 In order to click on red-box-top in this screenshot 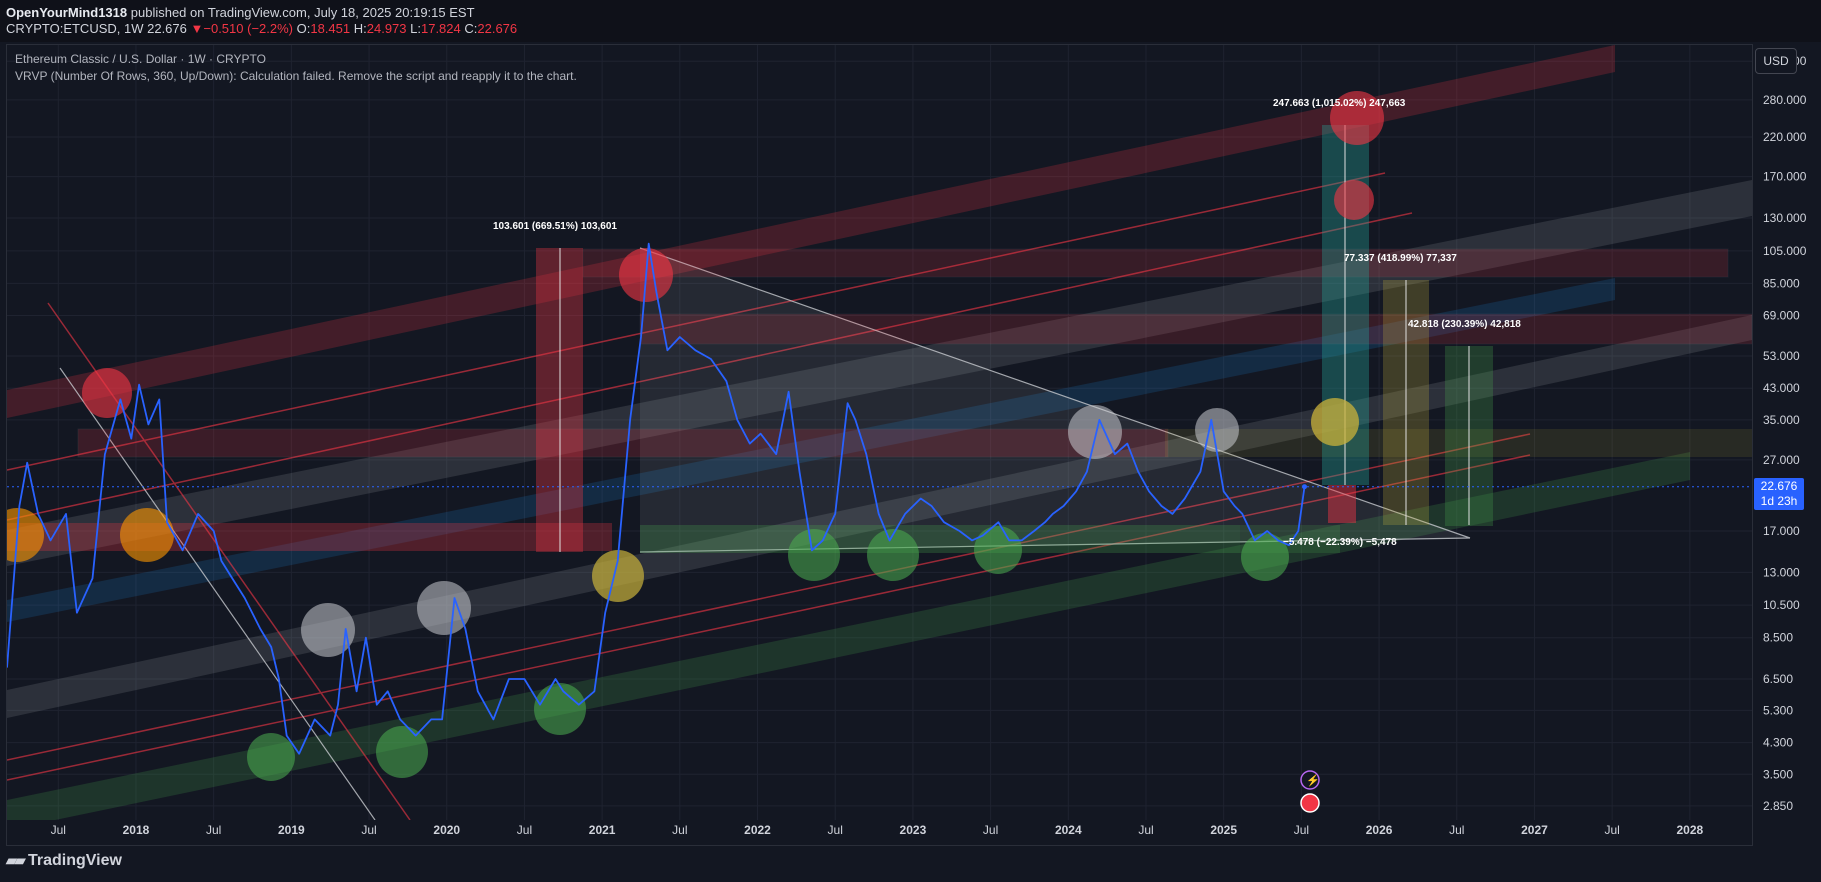, I will do `click(1155, 263)`.